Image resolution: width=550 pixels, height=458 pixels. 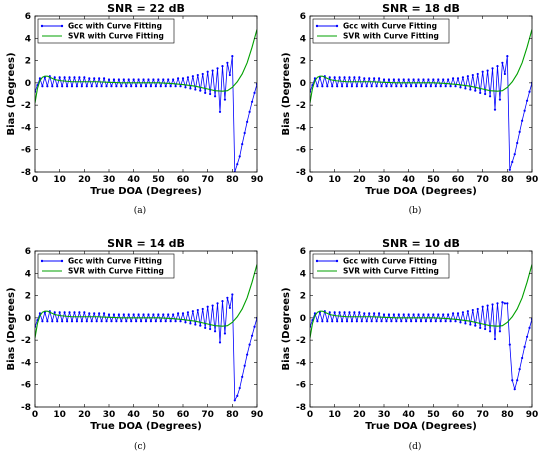 I want to click on y-tick-label: 2, so click(x=28, y=297).